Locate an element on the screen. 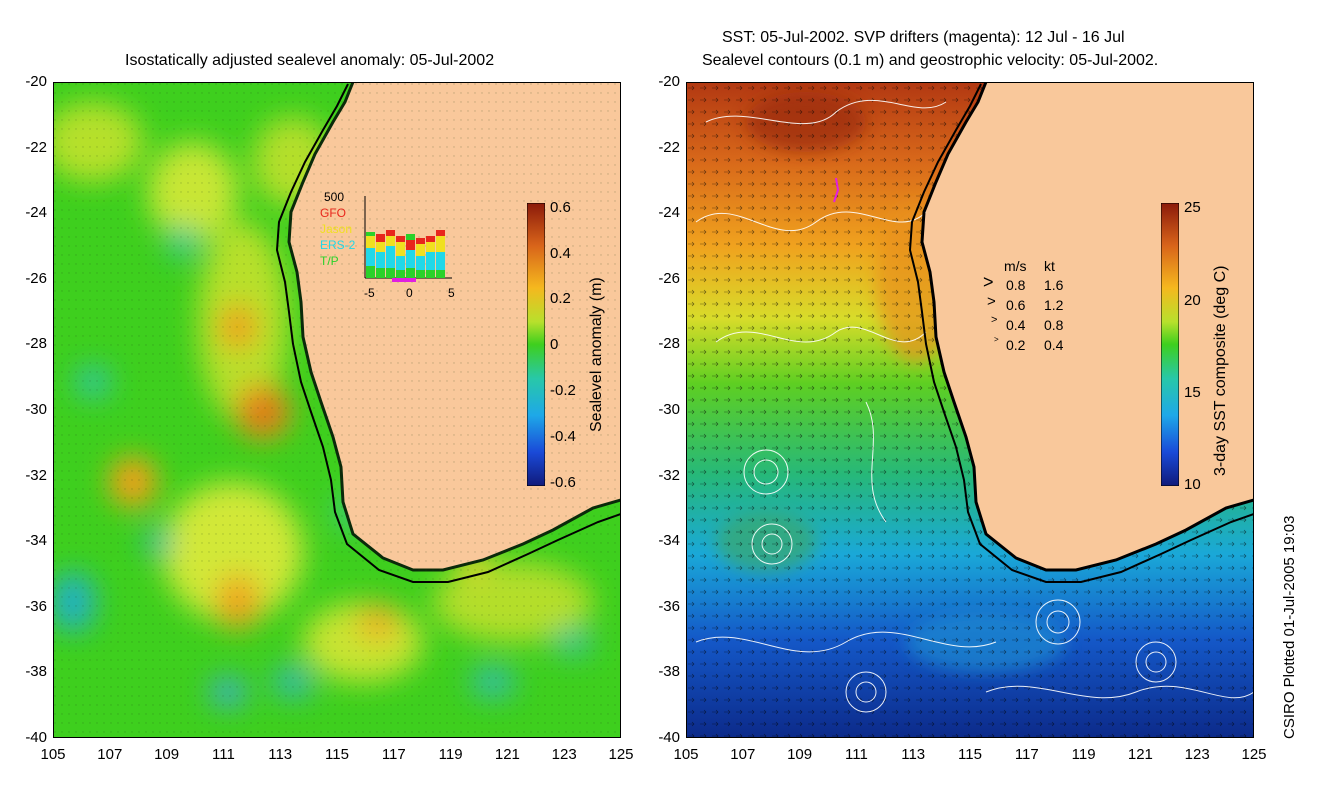 This screenshot has height=810, width=1320. velocity-key-header-ms: m/s is located at coordinates (1015, 266).